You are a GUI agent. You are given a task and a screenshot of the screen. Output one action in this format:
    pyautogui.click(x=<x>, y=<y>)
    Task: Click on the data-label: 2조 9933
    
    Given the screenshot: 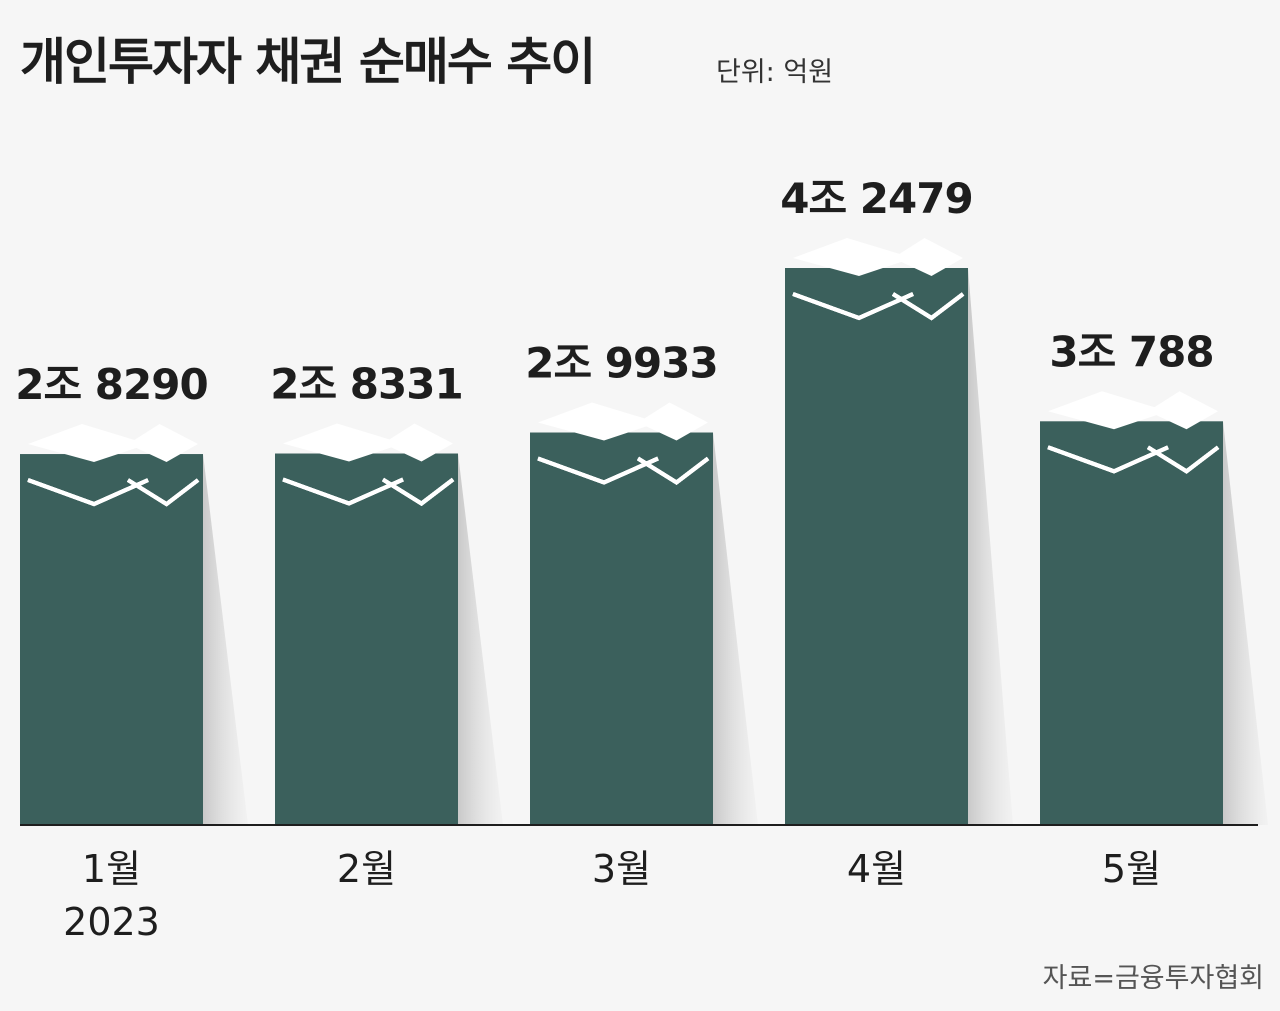 What is the action you would take?
    pyautogui.click(x=621, y=363)
    